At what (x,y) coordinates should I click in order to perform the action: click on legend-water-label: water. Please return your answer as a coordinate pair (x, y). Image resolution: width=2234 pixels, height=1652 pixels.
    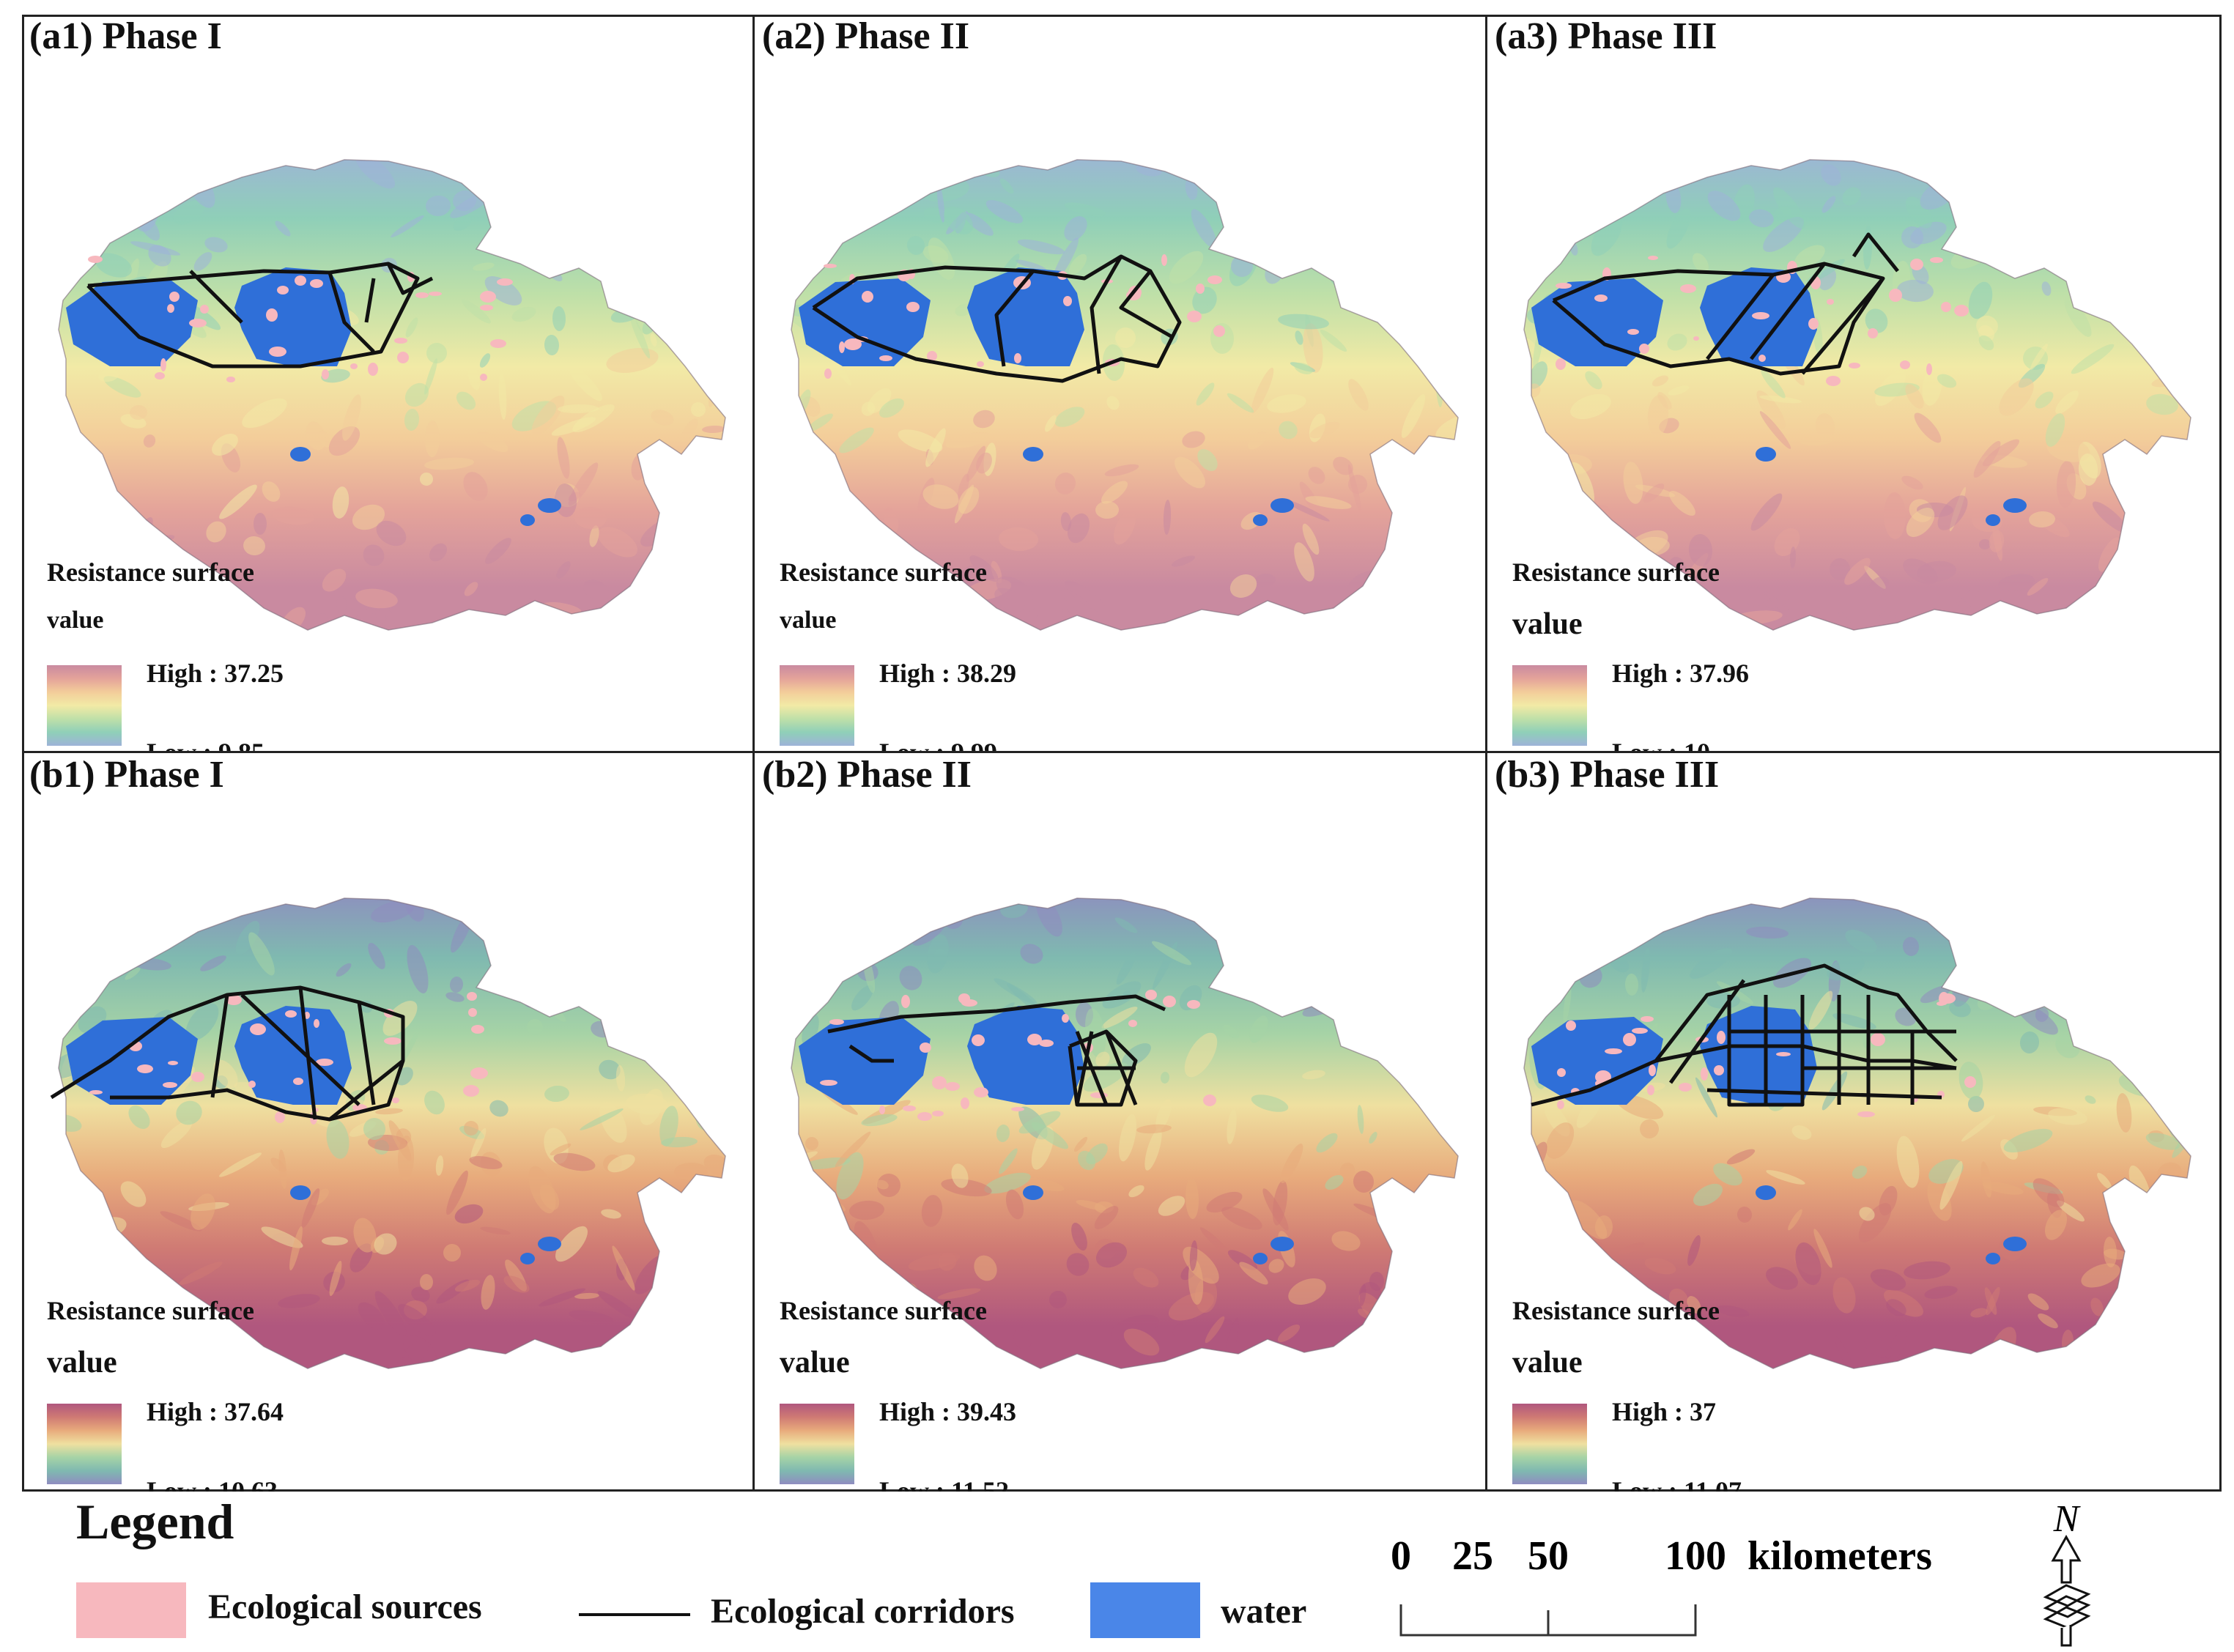
    Looking at the image, I should click on (1264, 1611).